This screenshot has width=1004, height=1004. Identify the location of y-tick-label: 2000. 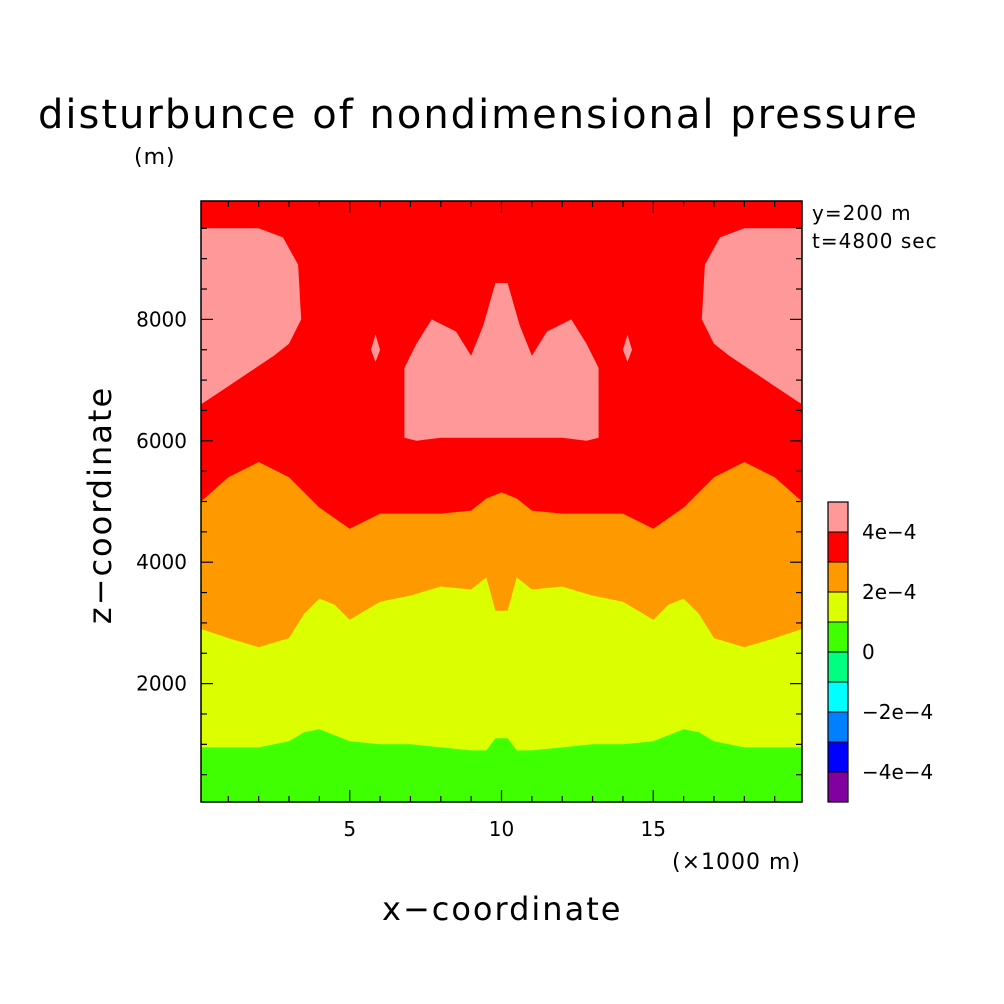
(161, 684).